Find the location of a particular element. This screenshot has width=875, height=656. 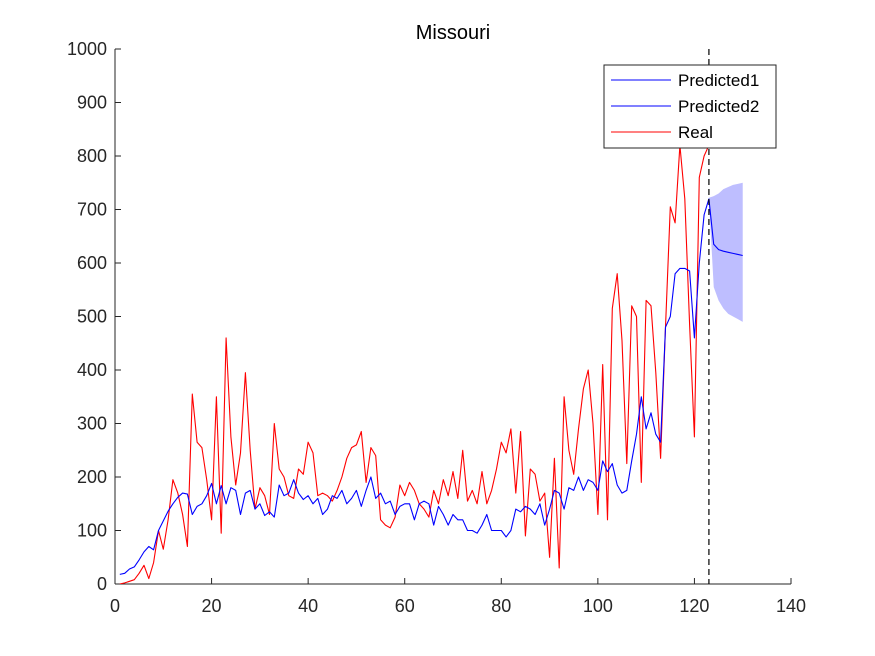

y-tick-label: 800 is located at coordinates (92, 156).